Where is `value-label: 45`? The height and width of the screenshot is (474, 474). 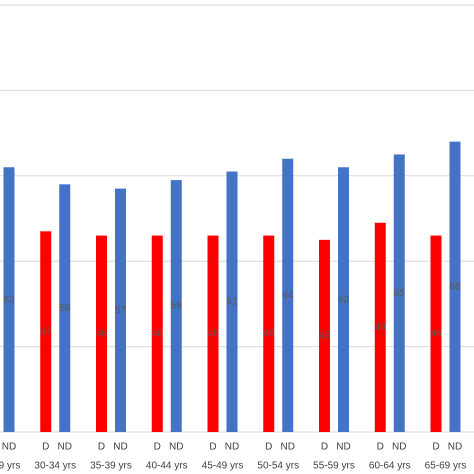
value-label: 45 is located at coordinates (325, 336).